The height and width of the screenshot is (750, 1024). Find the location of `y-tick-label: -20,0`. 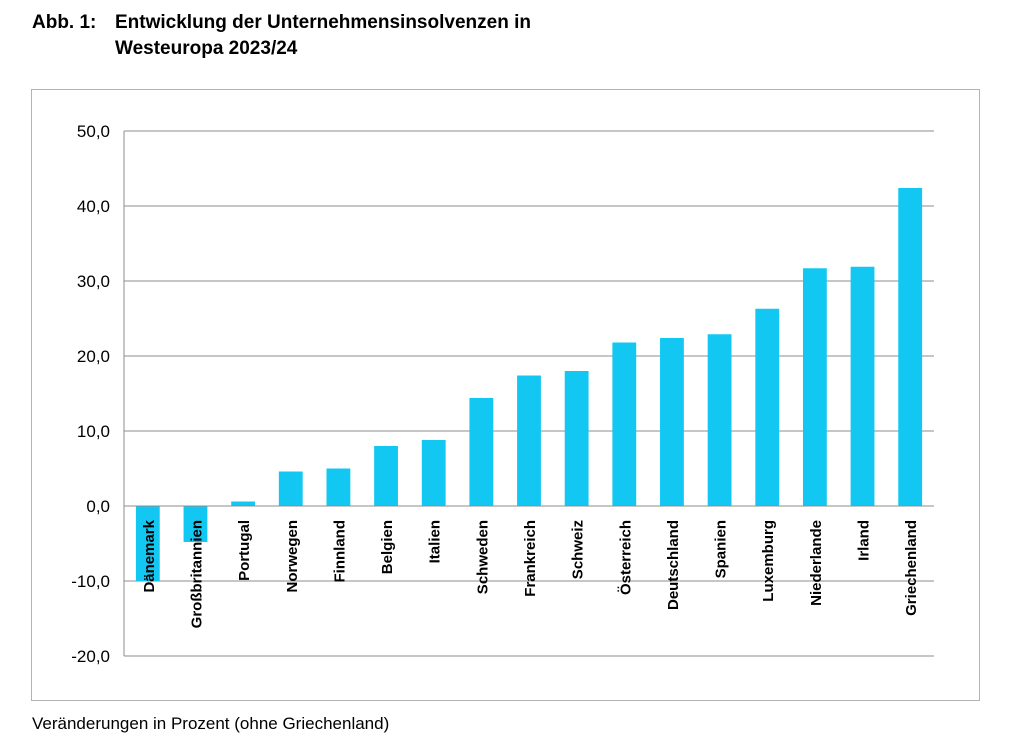

y-tick-label: -20,0 is located at coordinates (90, 656).